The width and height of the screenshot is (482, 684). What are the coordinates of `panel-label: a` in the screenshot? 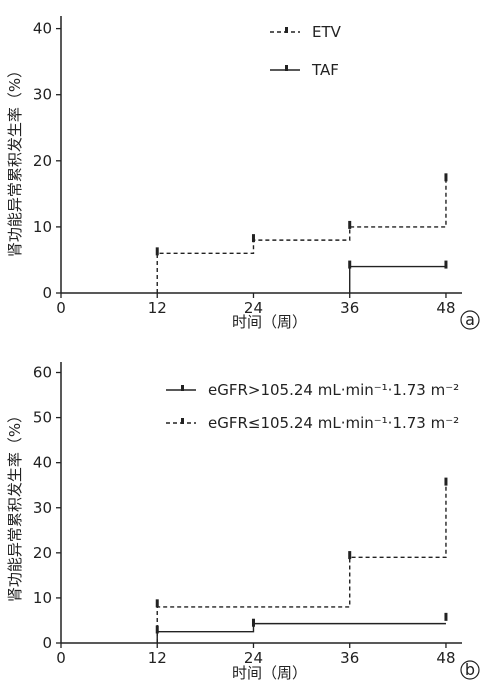 It's located at (470, 319).